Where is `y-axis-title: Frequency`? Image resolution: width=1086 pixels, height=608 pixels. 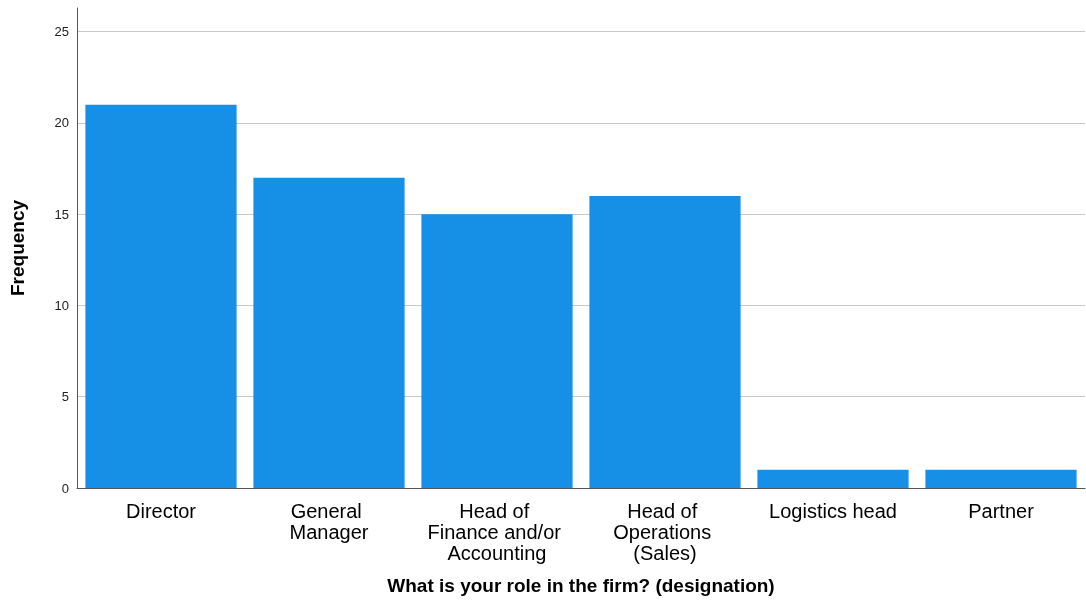
y-axis-title: Frequency is located at coordinates (17, 248).